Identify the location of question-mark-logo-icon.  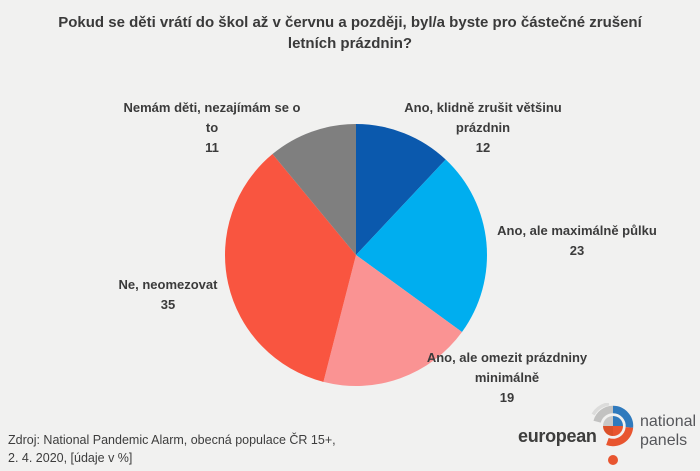
(612, 434).